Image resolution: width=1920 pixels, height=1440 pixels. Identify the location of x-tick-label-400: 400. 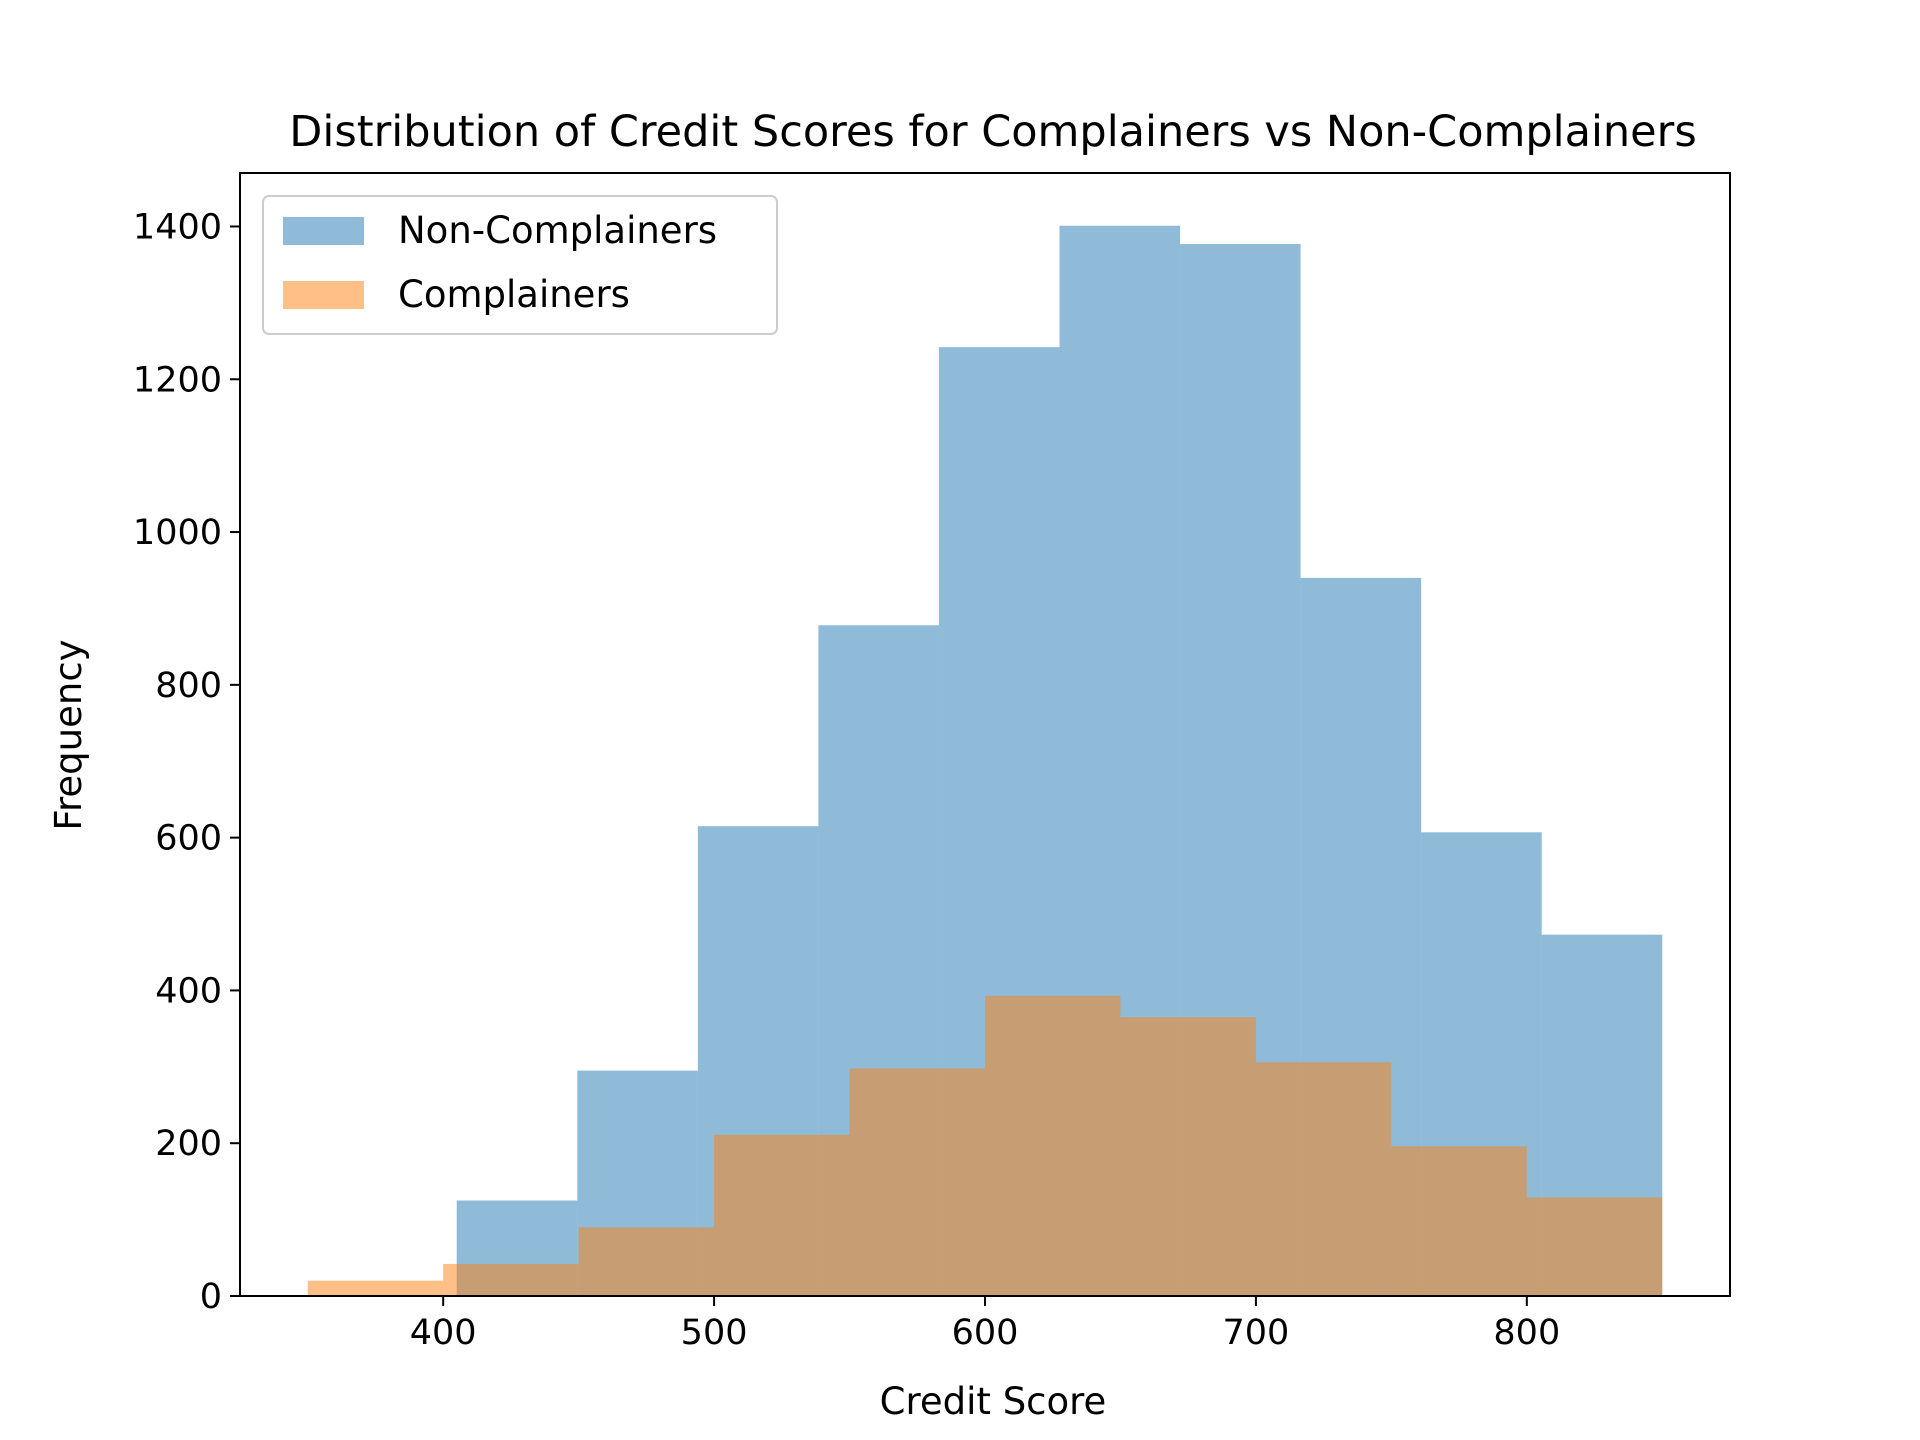
(443, 1333).